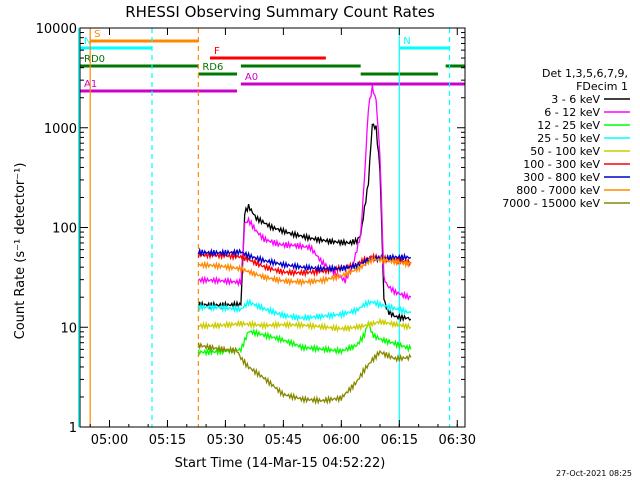 The height and width of the screenshot is (480, 640). I want to click on legend-entry: 3 - 6 keV, so click(575, 99).